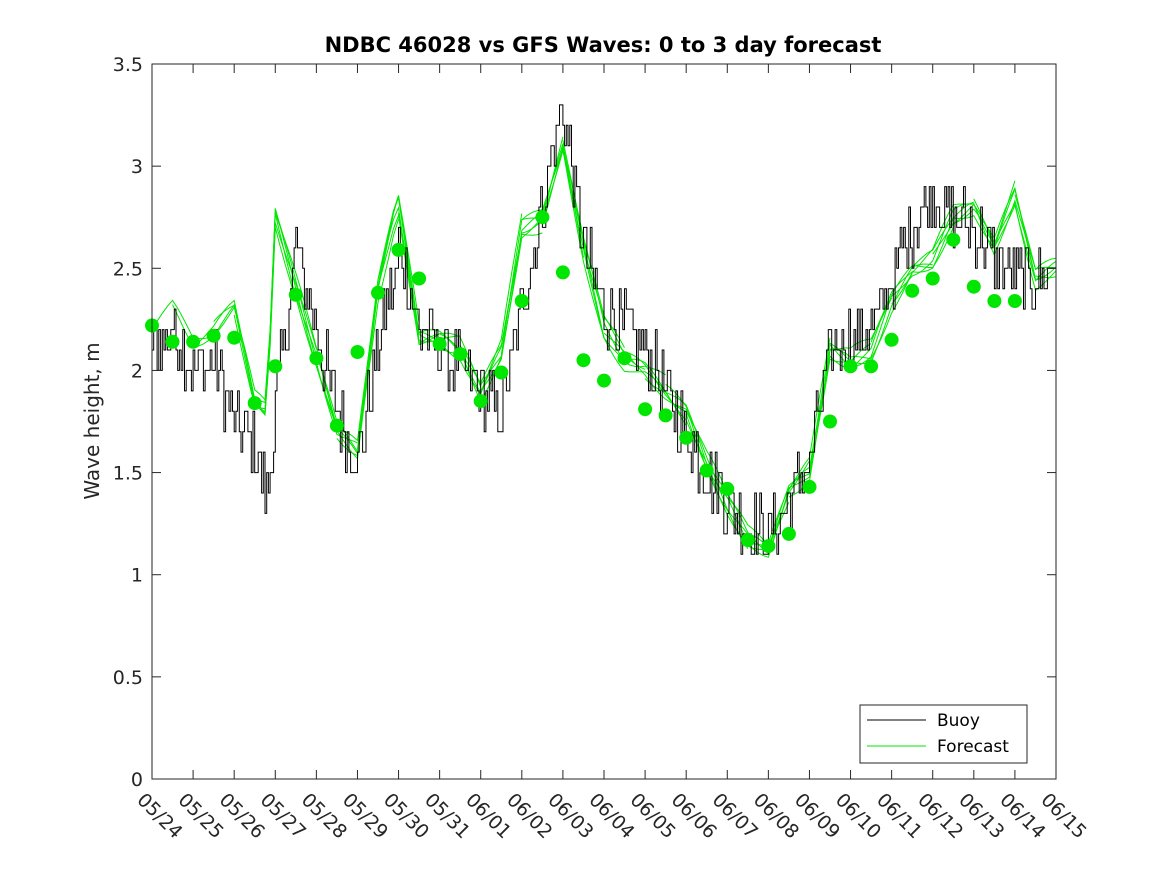 The image size is (1167, 875). Describe the element at coordinates (858, 816) in the screenshot. I see `x-tick-label: 06/10` at that location.